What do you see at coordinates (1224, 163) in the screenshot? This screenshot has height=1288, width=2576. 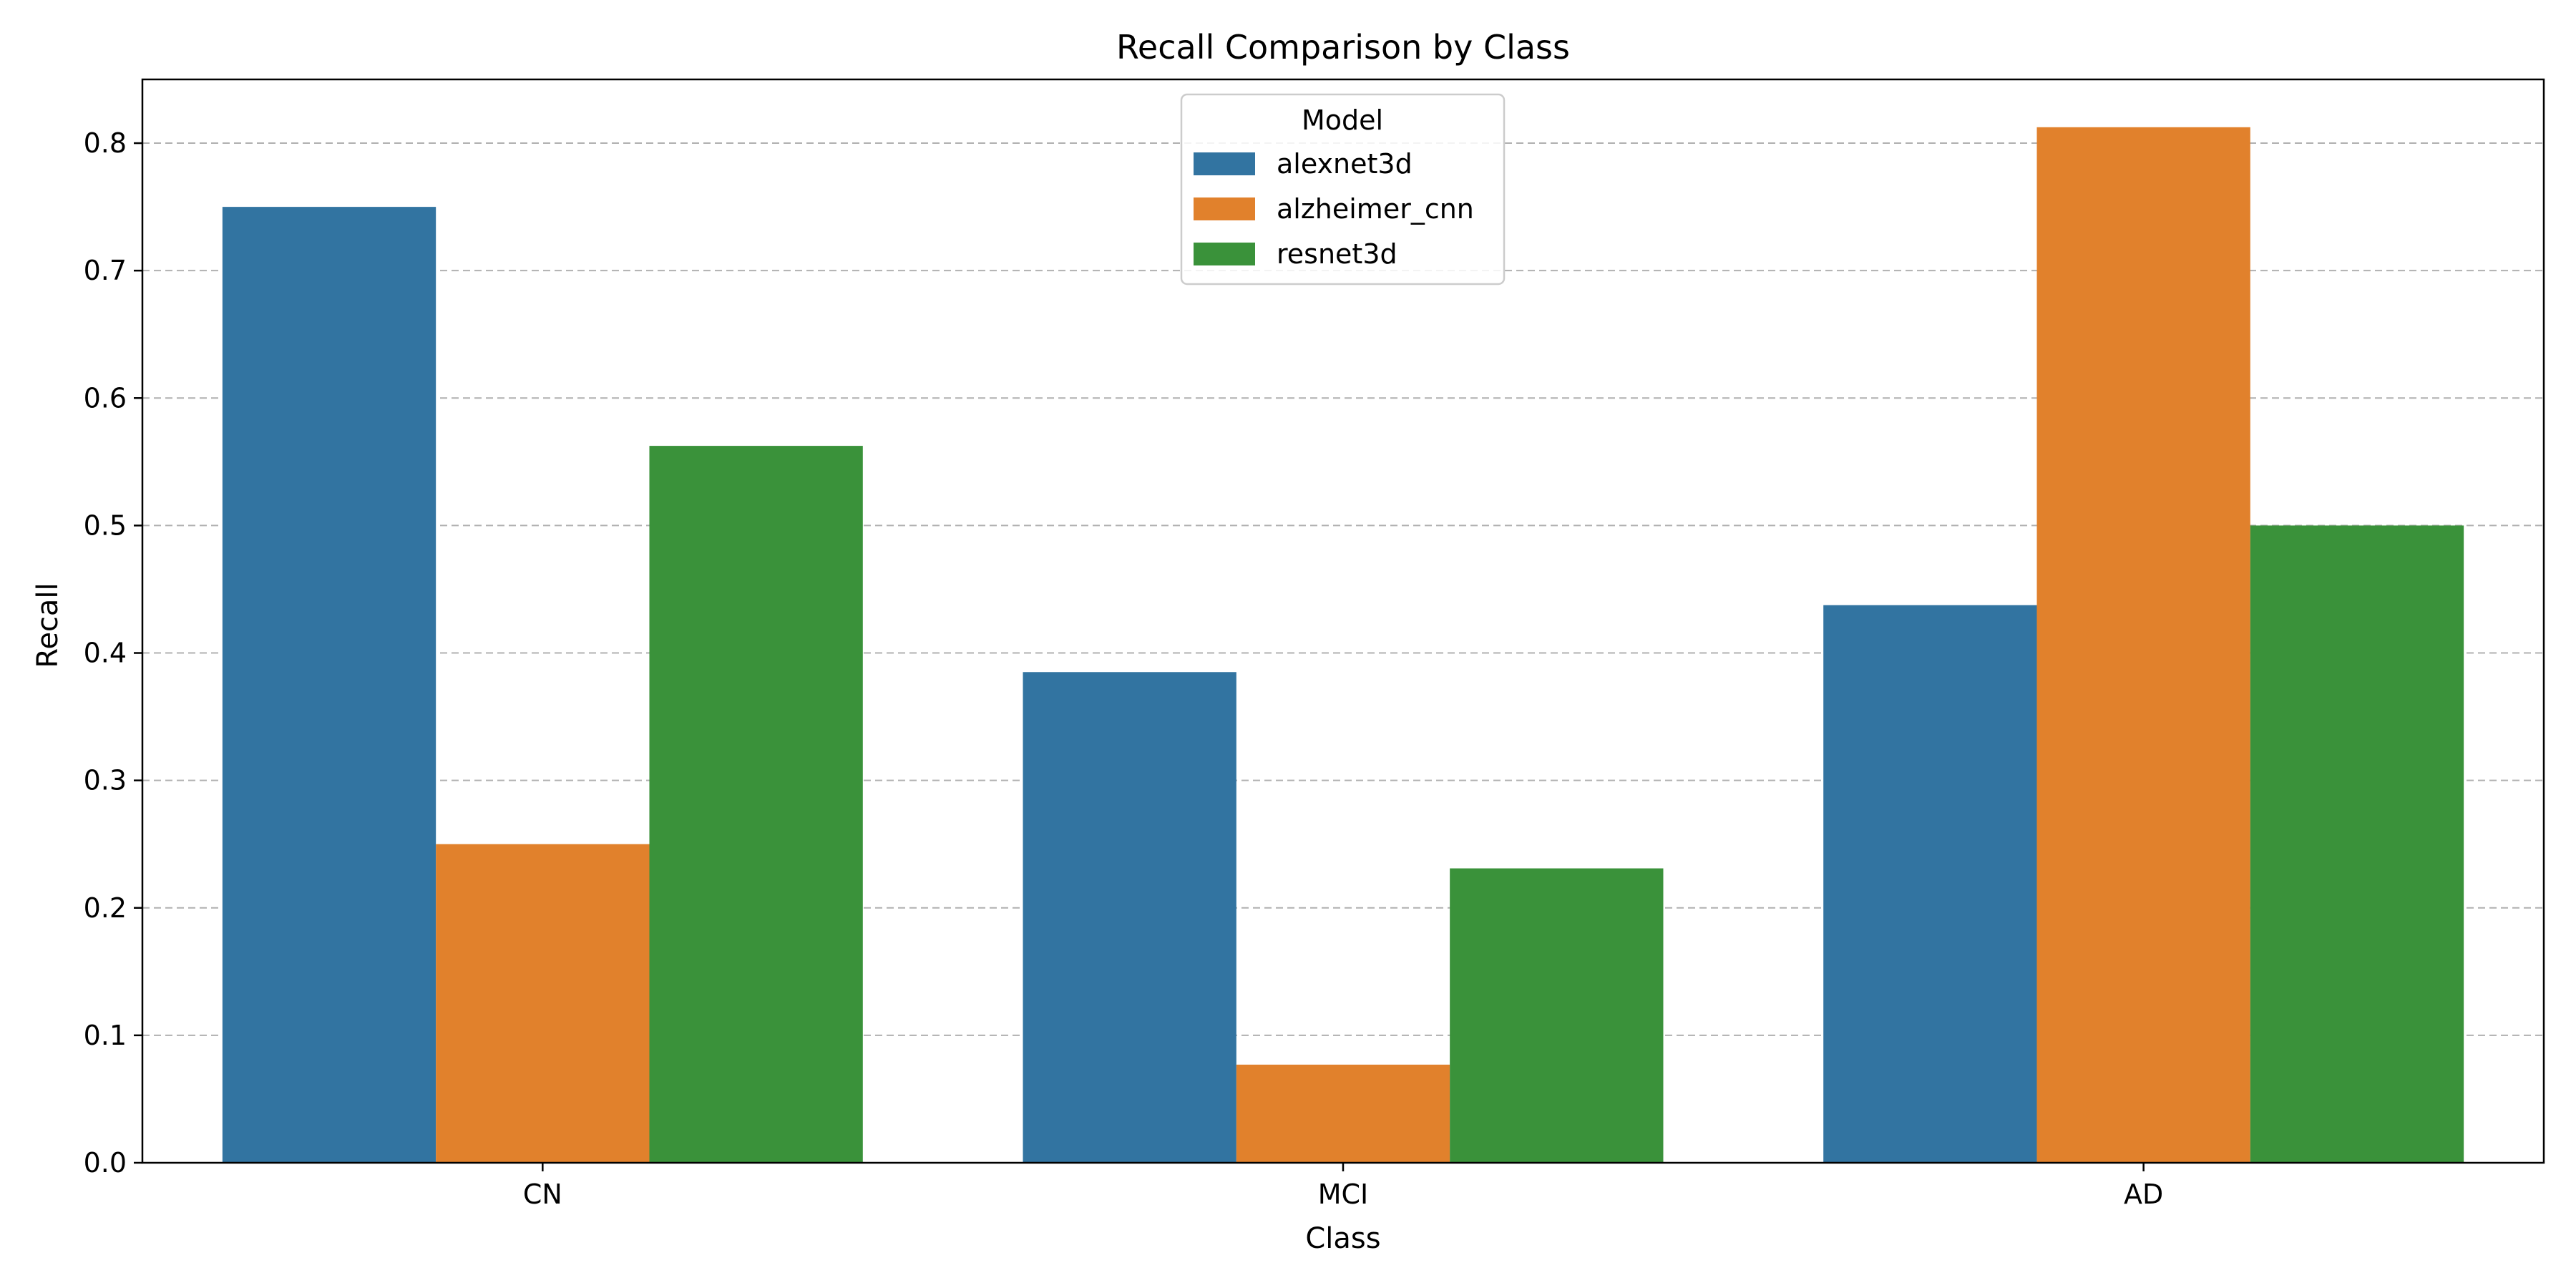 I see `legend-swatch-alexnet3d` at bounding box center [1224, 163].